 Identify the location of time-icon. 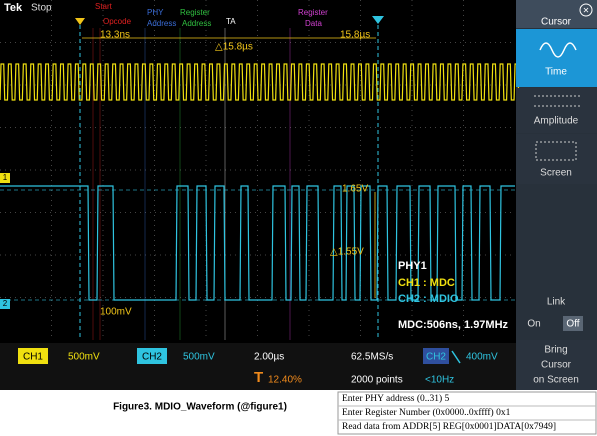
(558, 50).